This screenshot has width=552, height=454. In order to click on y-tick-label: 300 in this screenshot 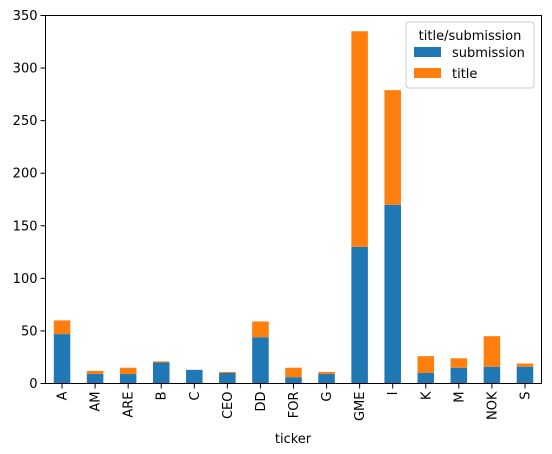, I will do `click(25, 69)`.